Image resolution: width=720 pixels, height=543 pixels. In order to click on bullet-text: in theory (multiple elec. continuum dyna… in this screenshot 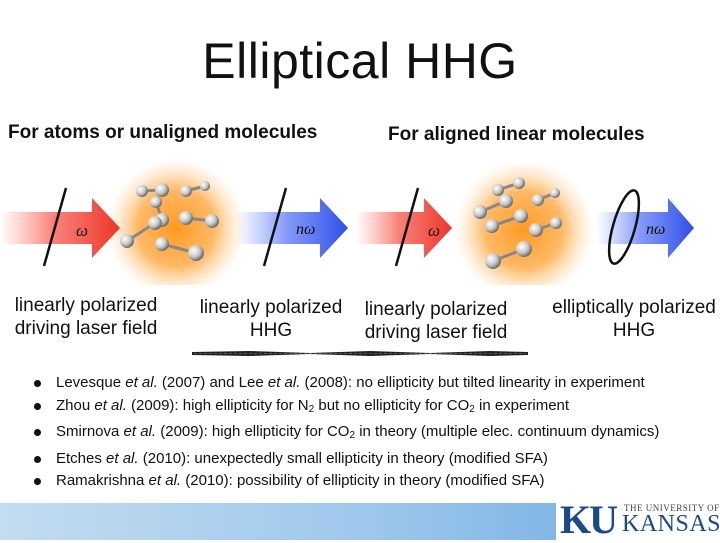, I will do `click(507, 431)`.